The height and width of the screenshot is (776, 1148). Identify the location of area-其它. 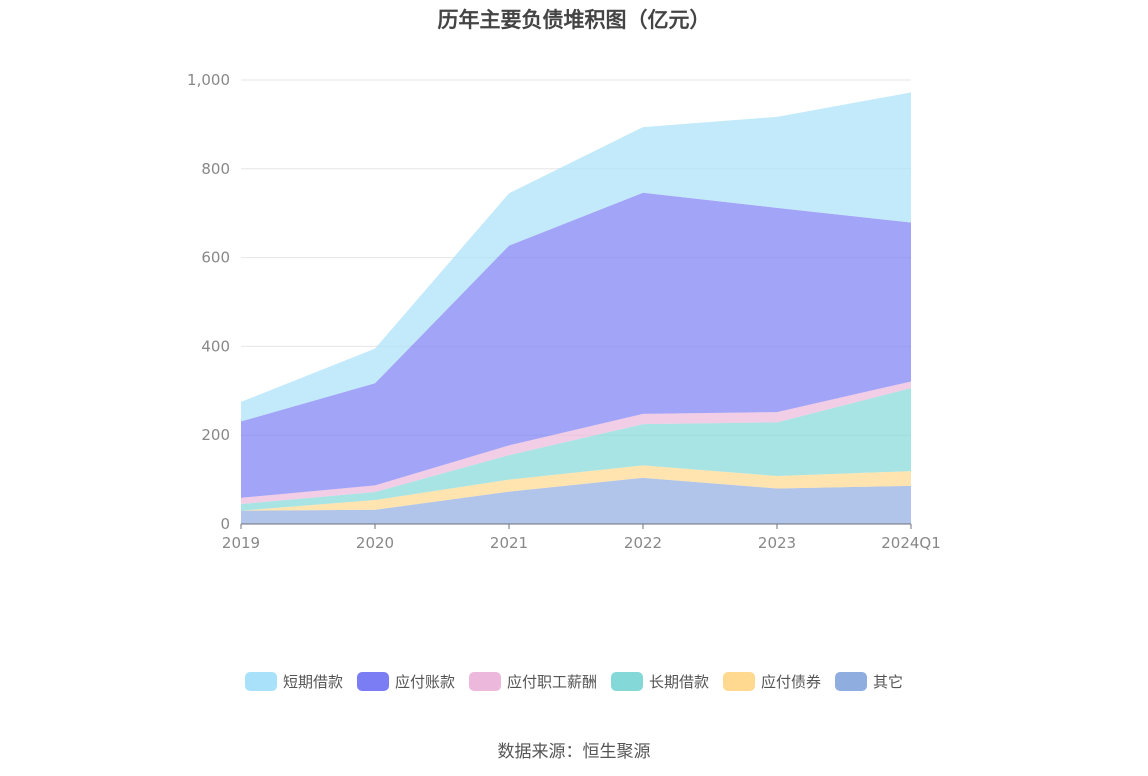
(576, 500).